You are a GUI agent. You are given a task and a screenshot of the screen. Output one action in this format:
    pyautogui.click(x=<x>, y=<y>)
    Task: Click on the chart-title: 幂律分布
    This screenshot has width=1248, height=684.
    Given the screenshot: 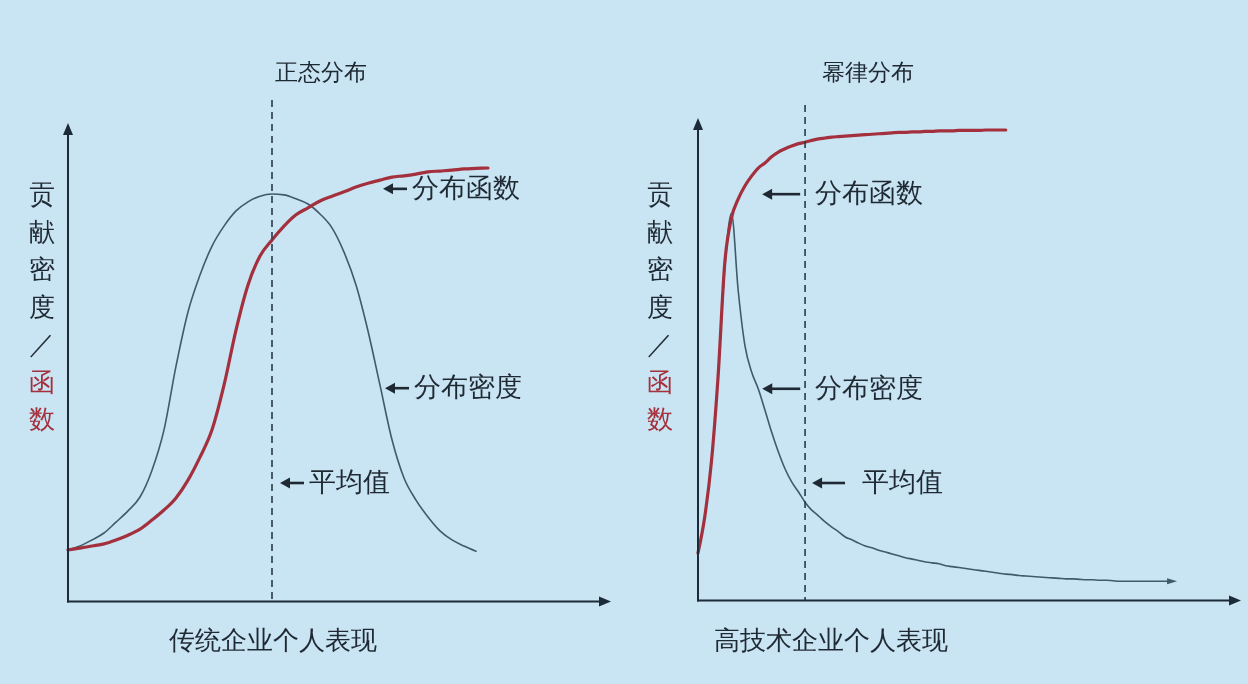 What is the action you would take?
    pyautogui.click(x=868, y=72)
    